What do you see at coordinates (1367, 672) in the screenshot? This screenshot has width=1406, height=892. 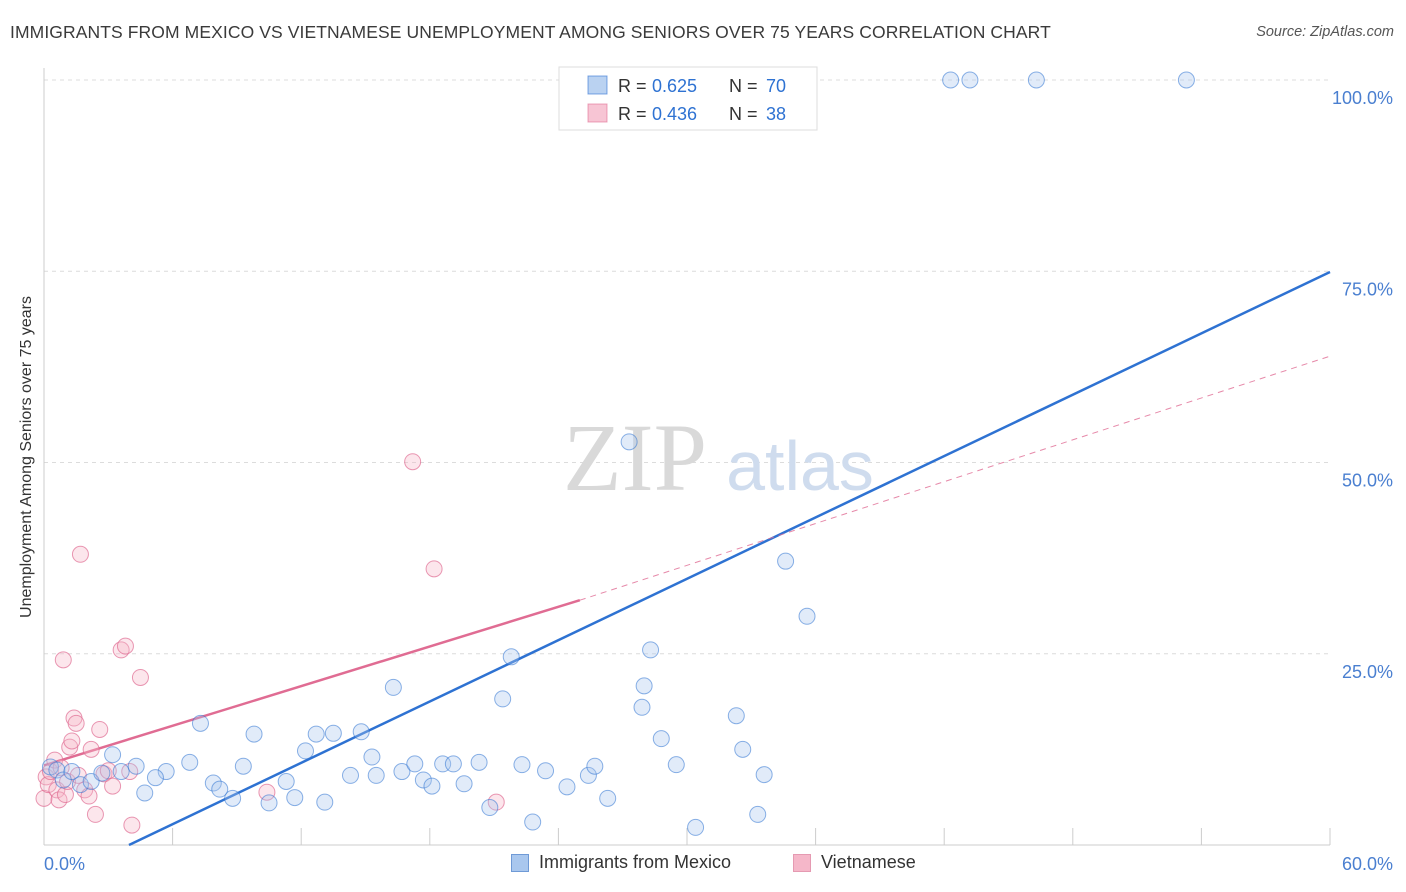 I see `y-tick-label: 25.0%` at bounding box center [1367, 672].